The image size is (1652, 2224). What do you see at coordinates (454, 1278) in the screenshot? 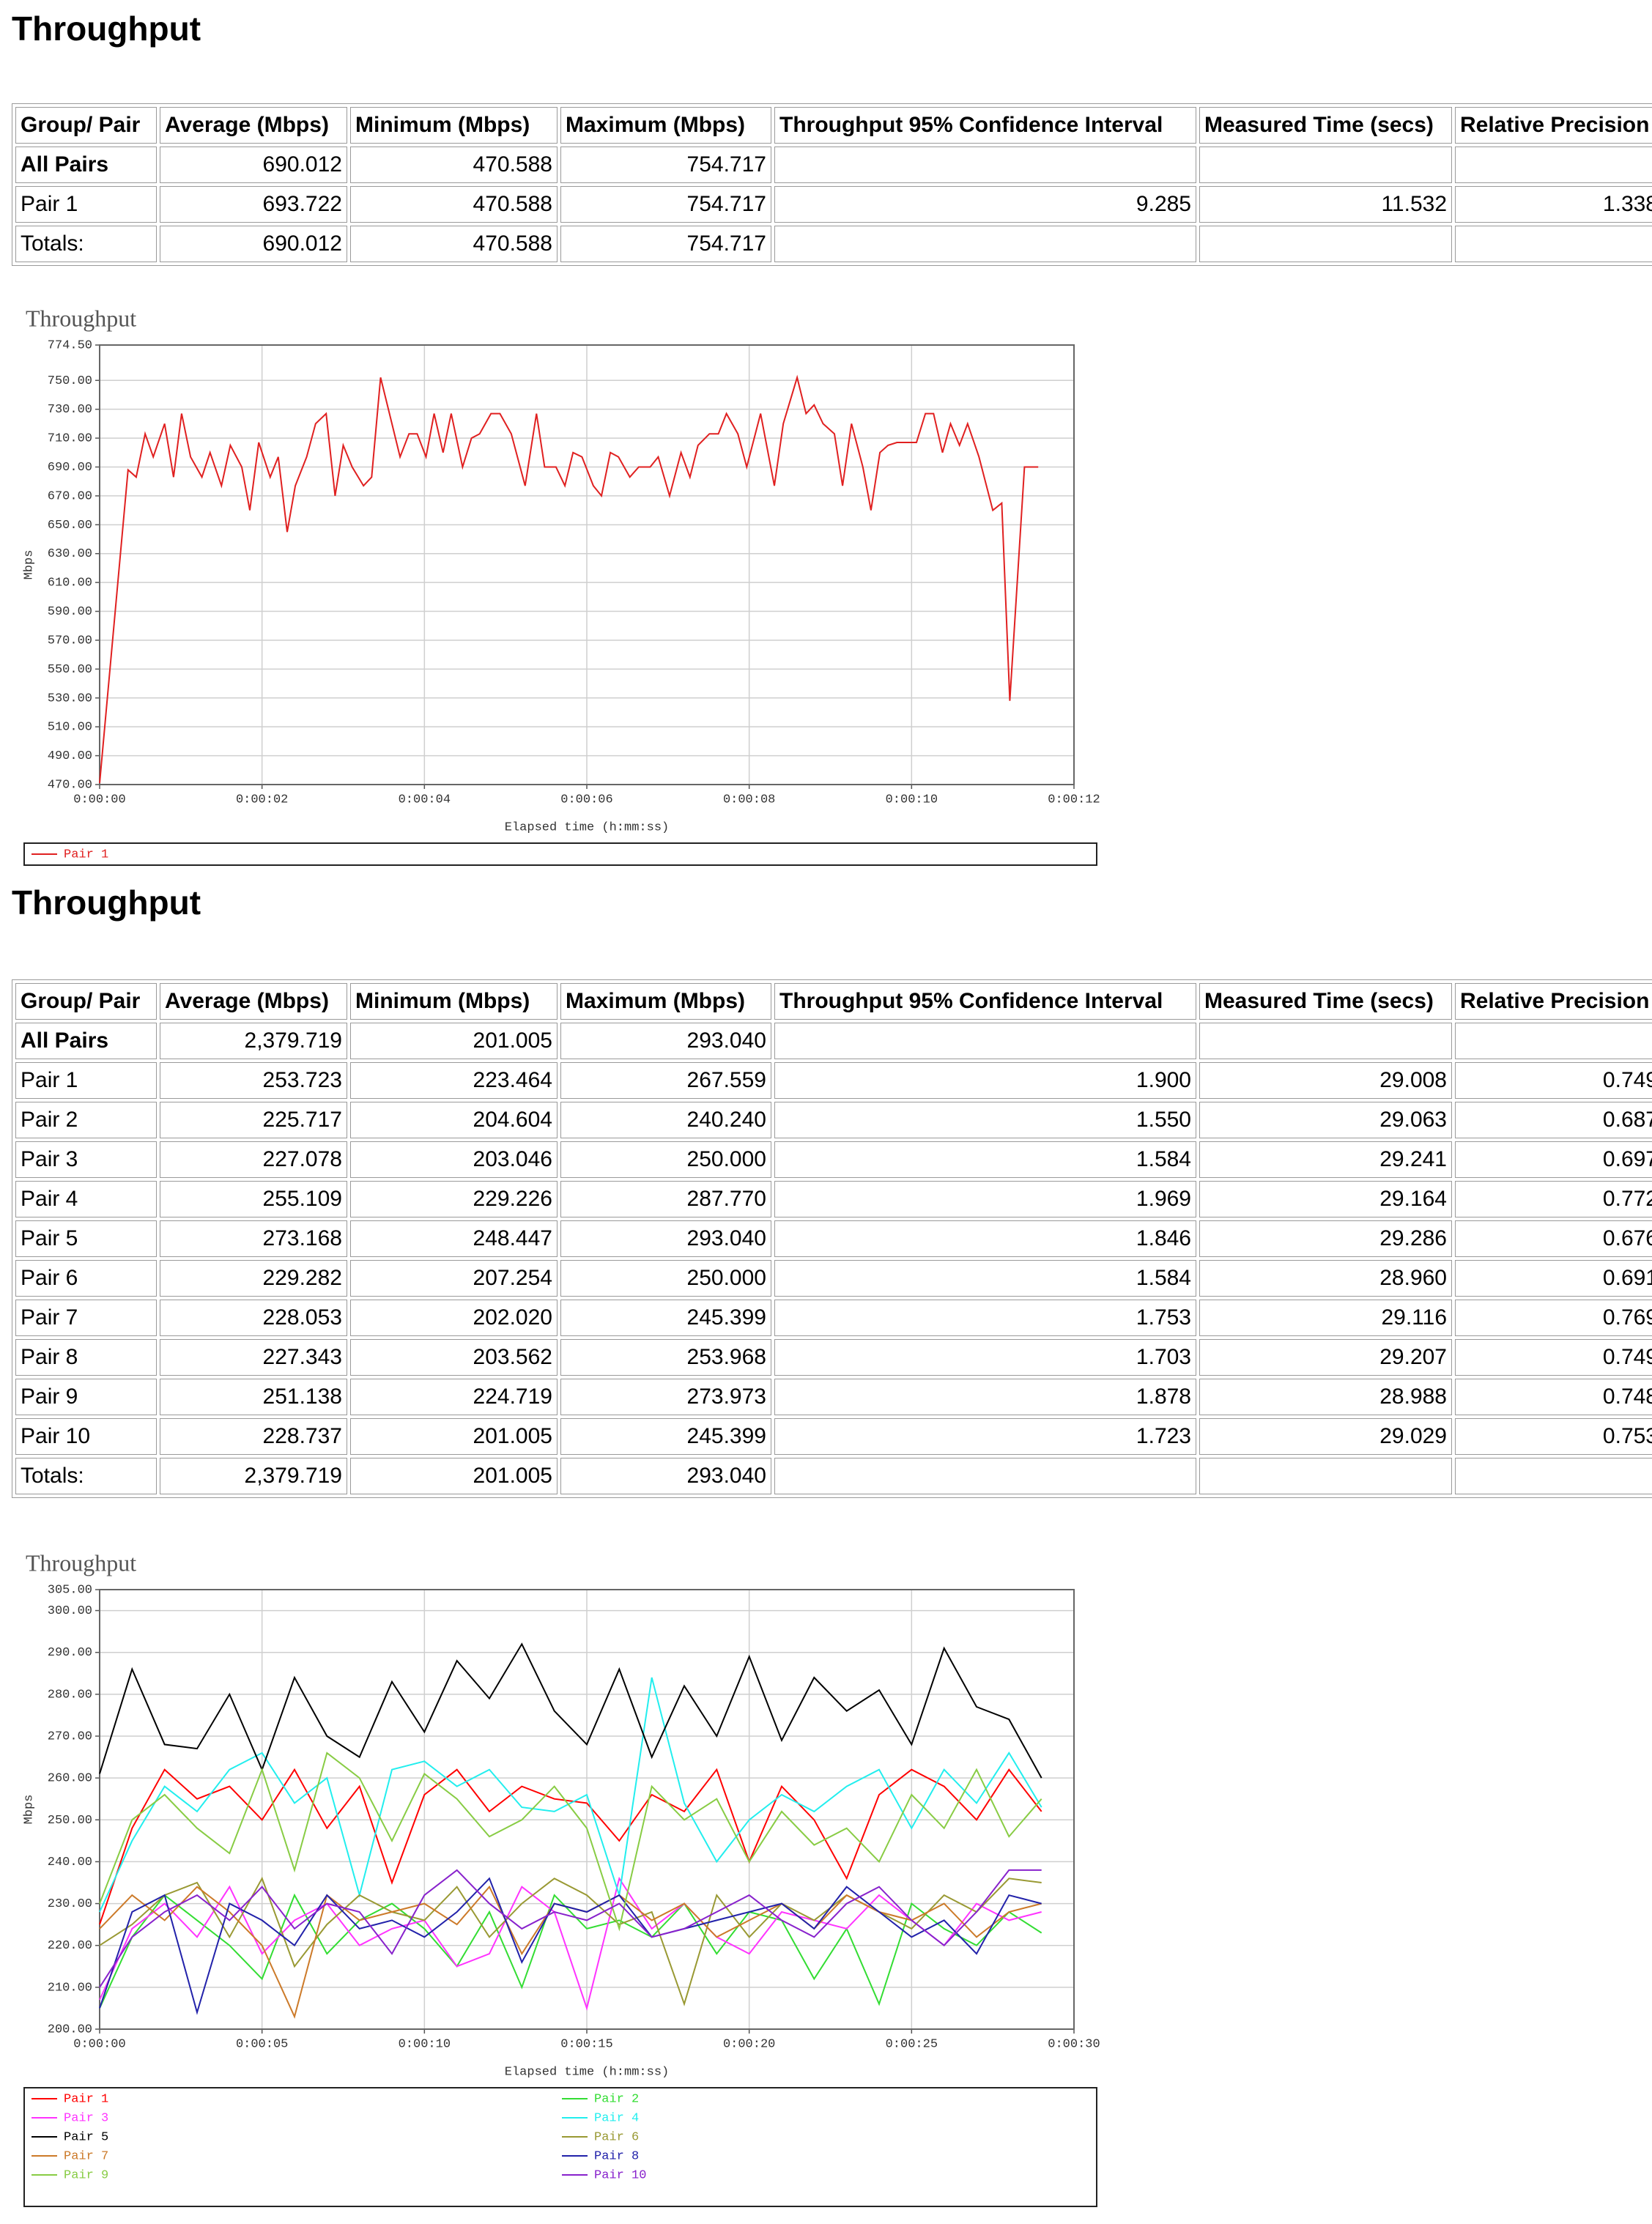
I see `table-cell: 207.254` at bounding box center [454, 1278].